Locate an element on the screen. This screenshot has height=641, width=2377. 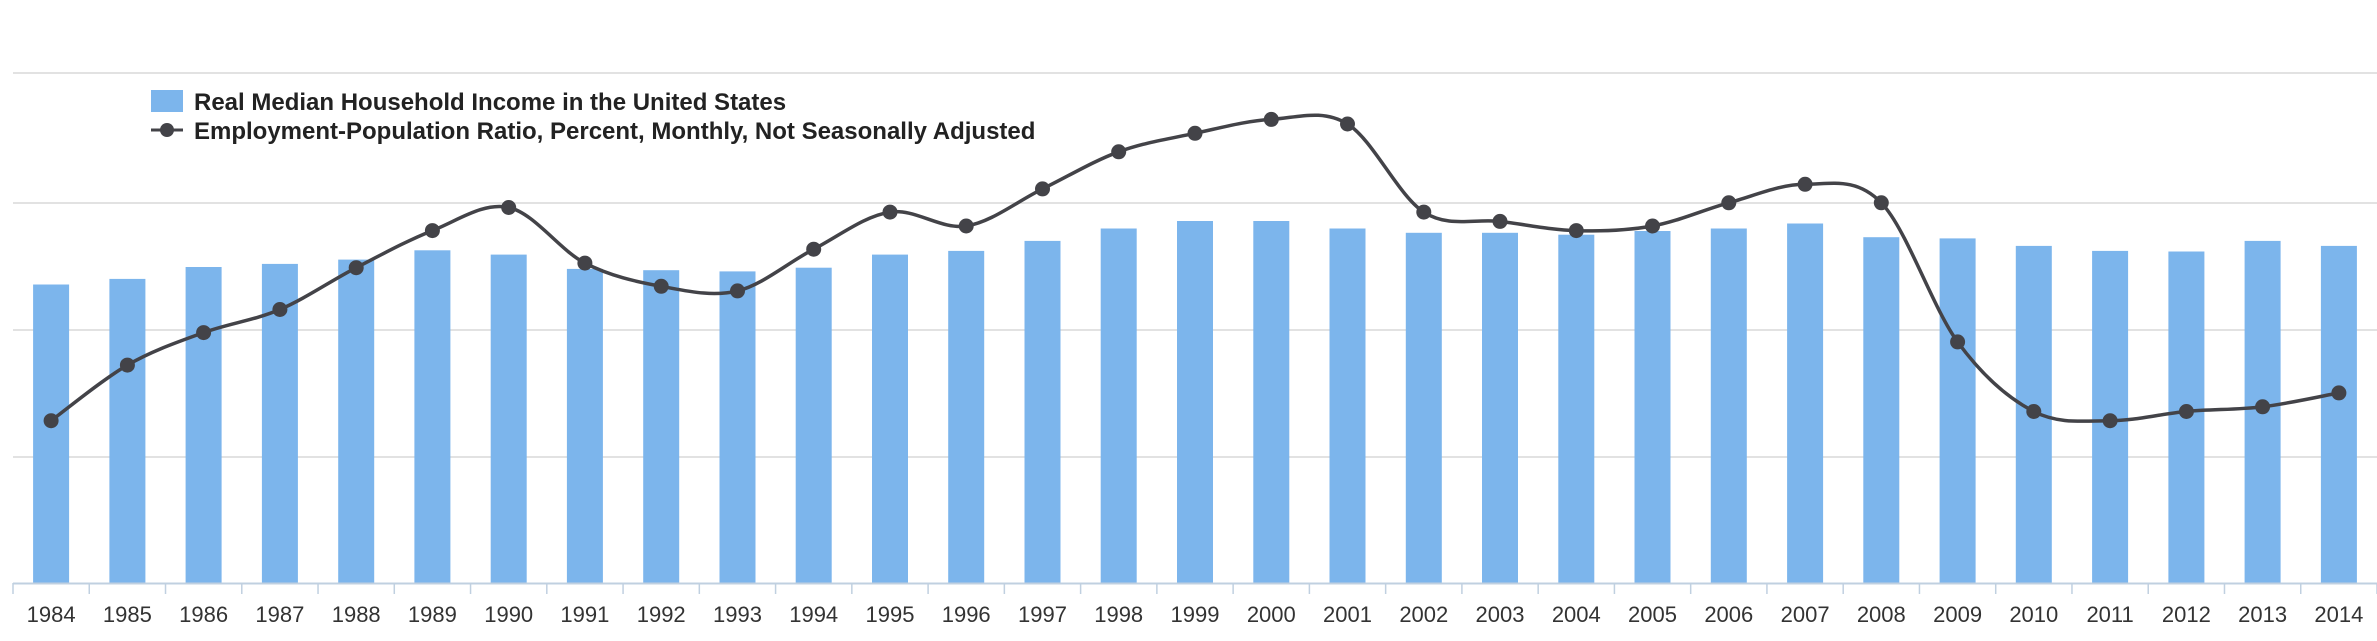
x-tick-label: 1985 is located at coordinates (127, 614).